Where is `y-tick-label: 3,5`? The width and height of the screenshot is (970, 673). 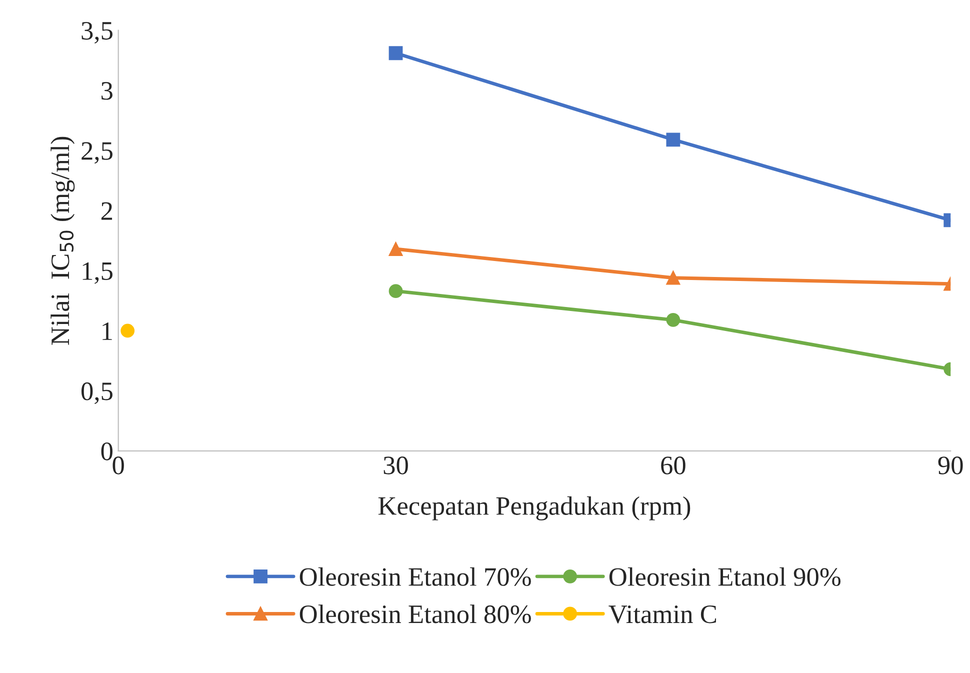 y-tick-label: 3,5 is located at coordinates (97, 33).